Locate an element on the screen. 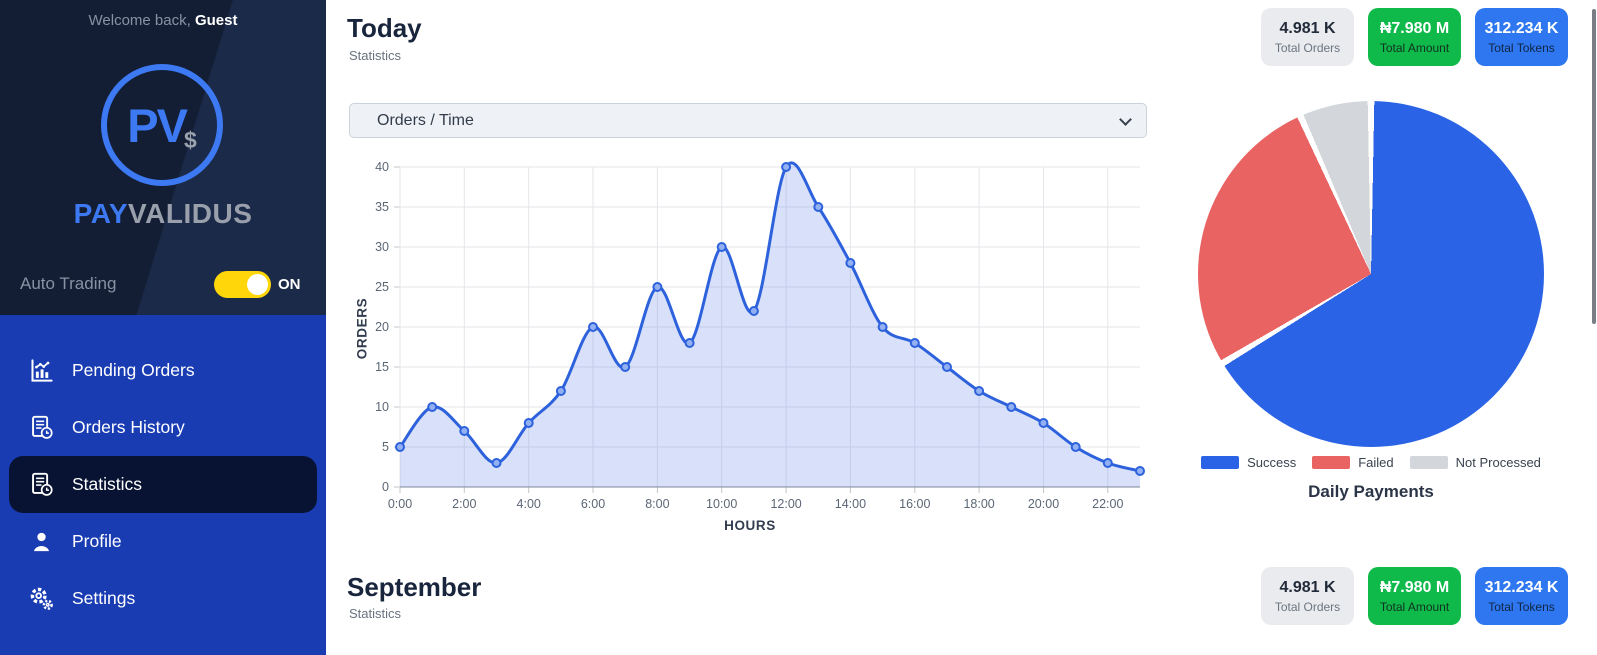 Image resolution: width=1597 pixels, height=655 pixels. today-section-title: Today is located at coordinates (384, 28).